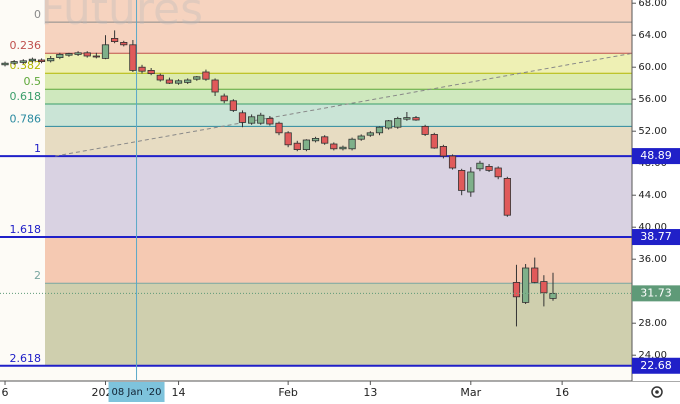 This screenshot has height=404, width=680. I want to click on x-axis-bg, so click(340, 392).